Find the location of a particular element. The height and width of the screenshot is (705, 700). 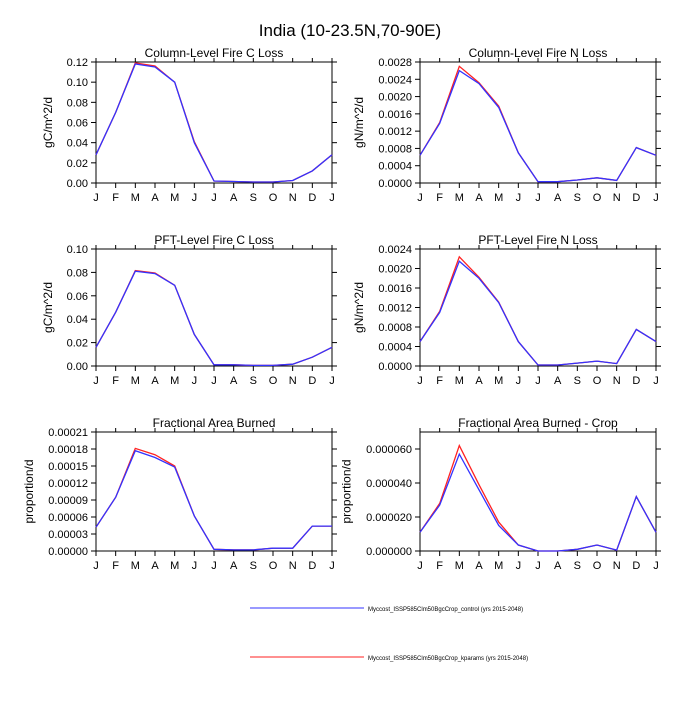

y-tick-label: 0.00012 is located at coordinates (68, 484).